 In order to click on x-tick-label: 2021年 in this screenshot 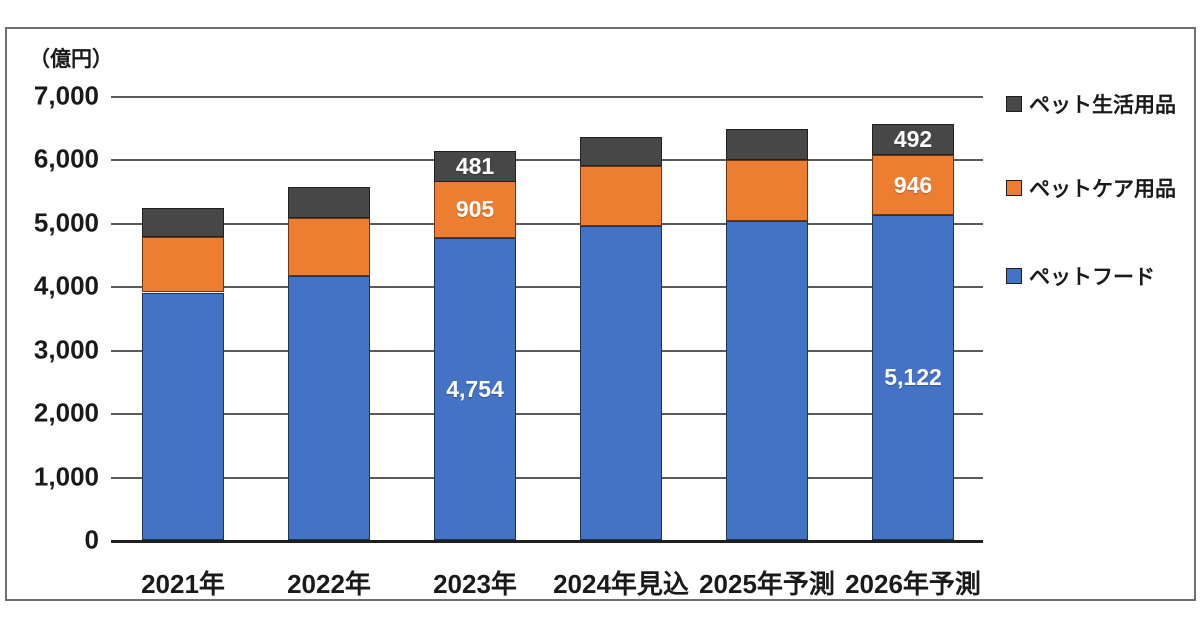, I will do `click(183, 584)`.